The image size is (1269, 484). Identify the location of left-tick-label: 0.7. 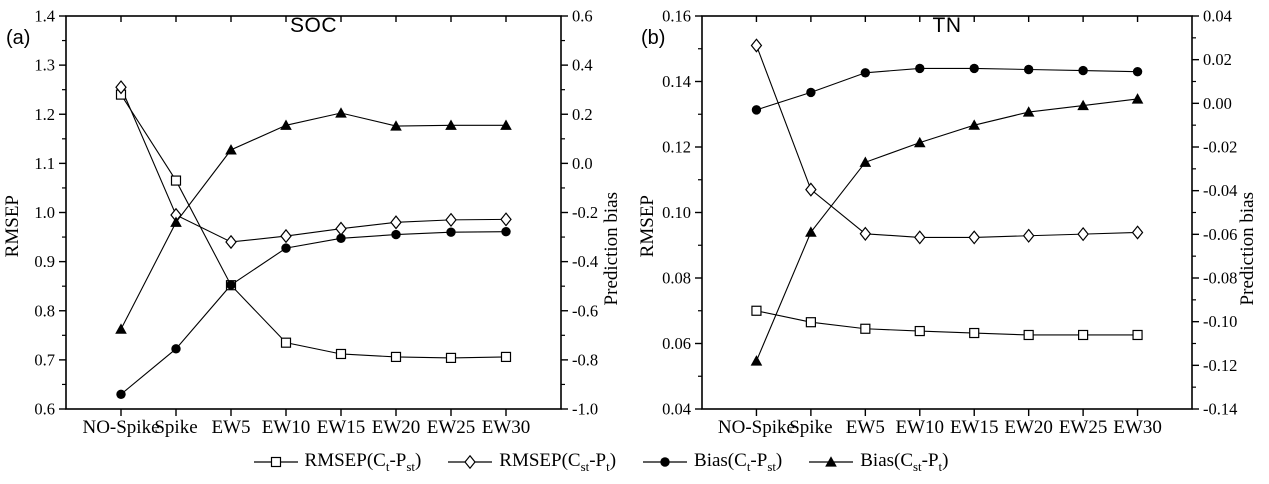
(44, 359).